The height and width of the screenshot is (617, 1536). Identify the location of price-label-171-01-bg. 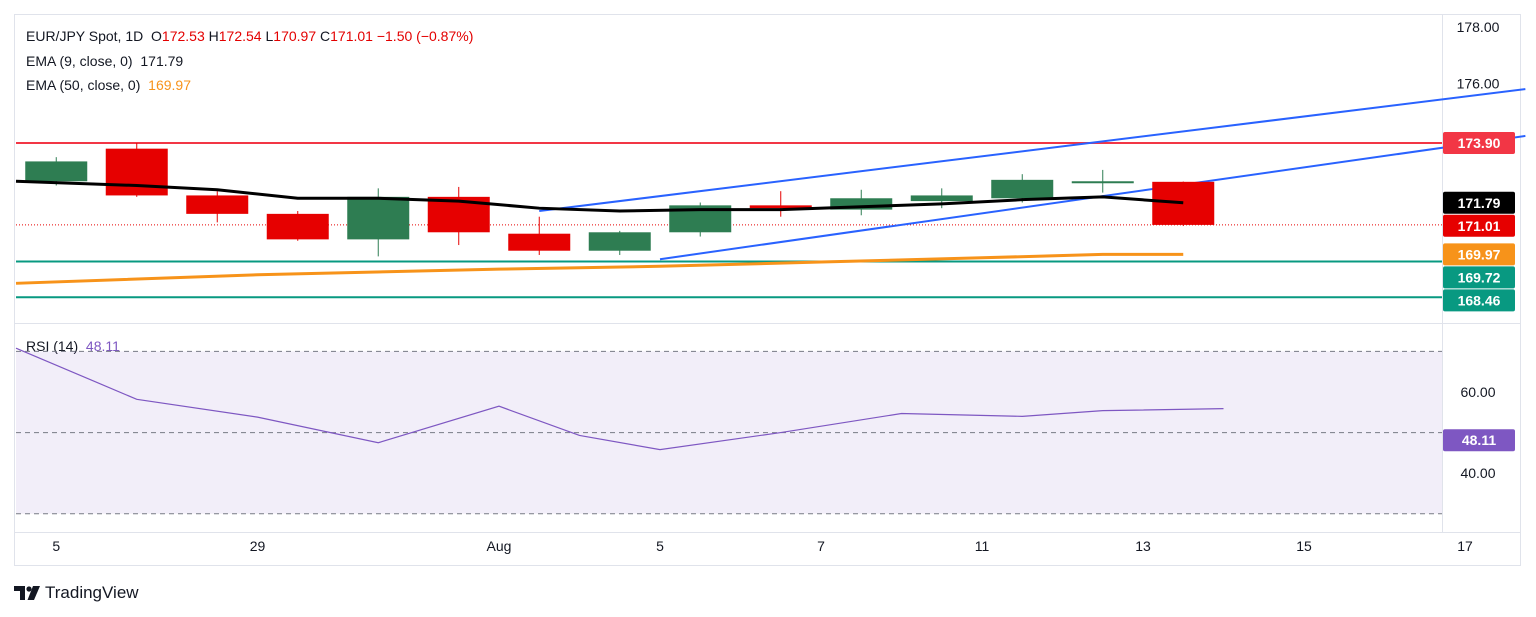
(1479, 225).